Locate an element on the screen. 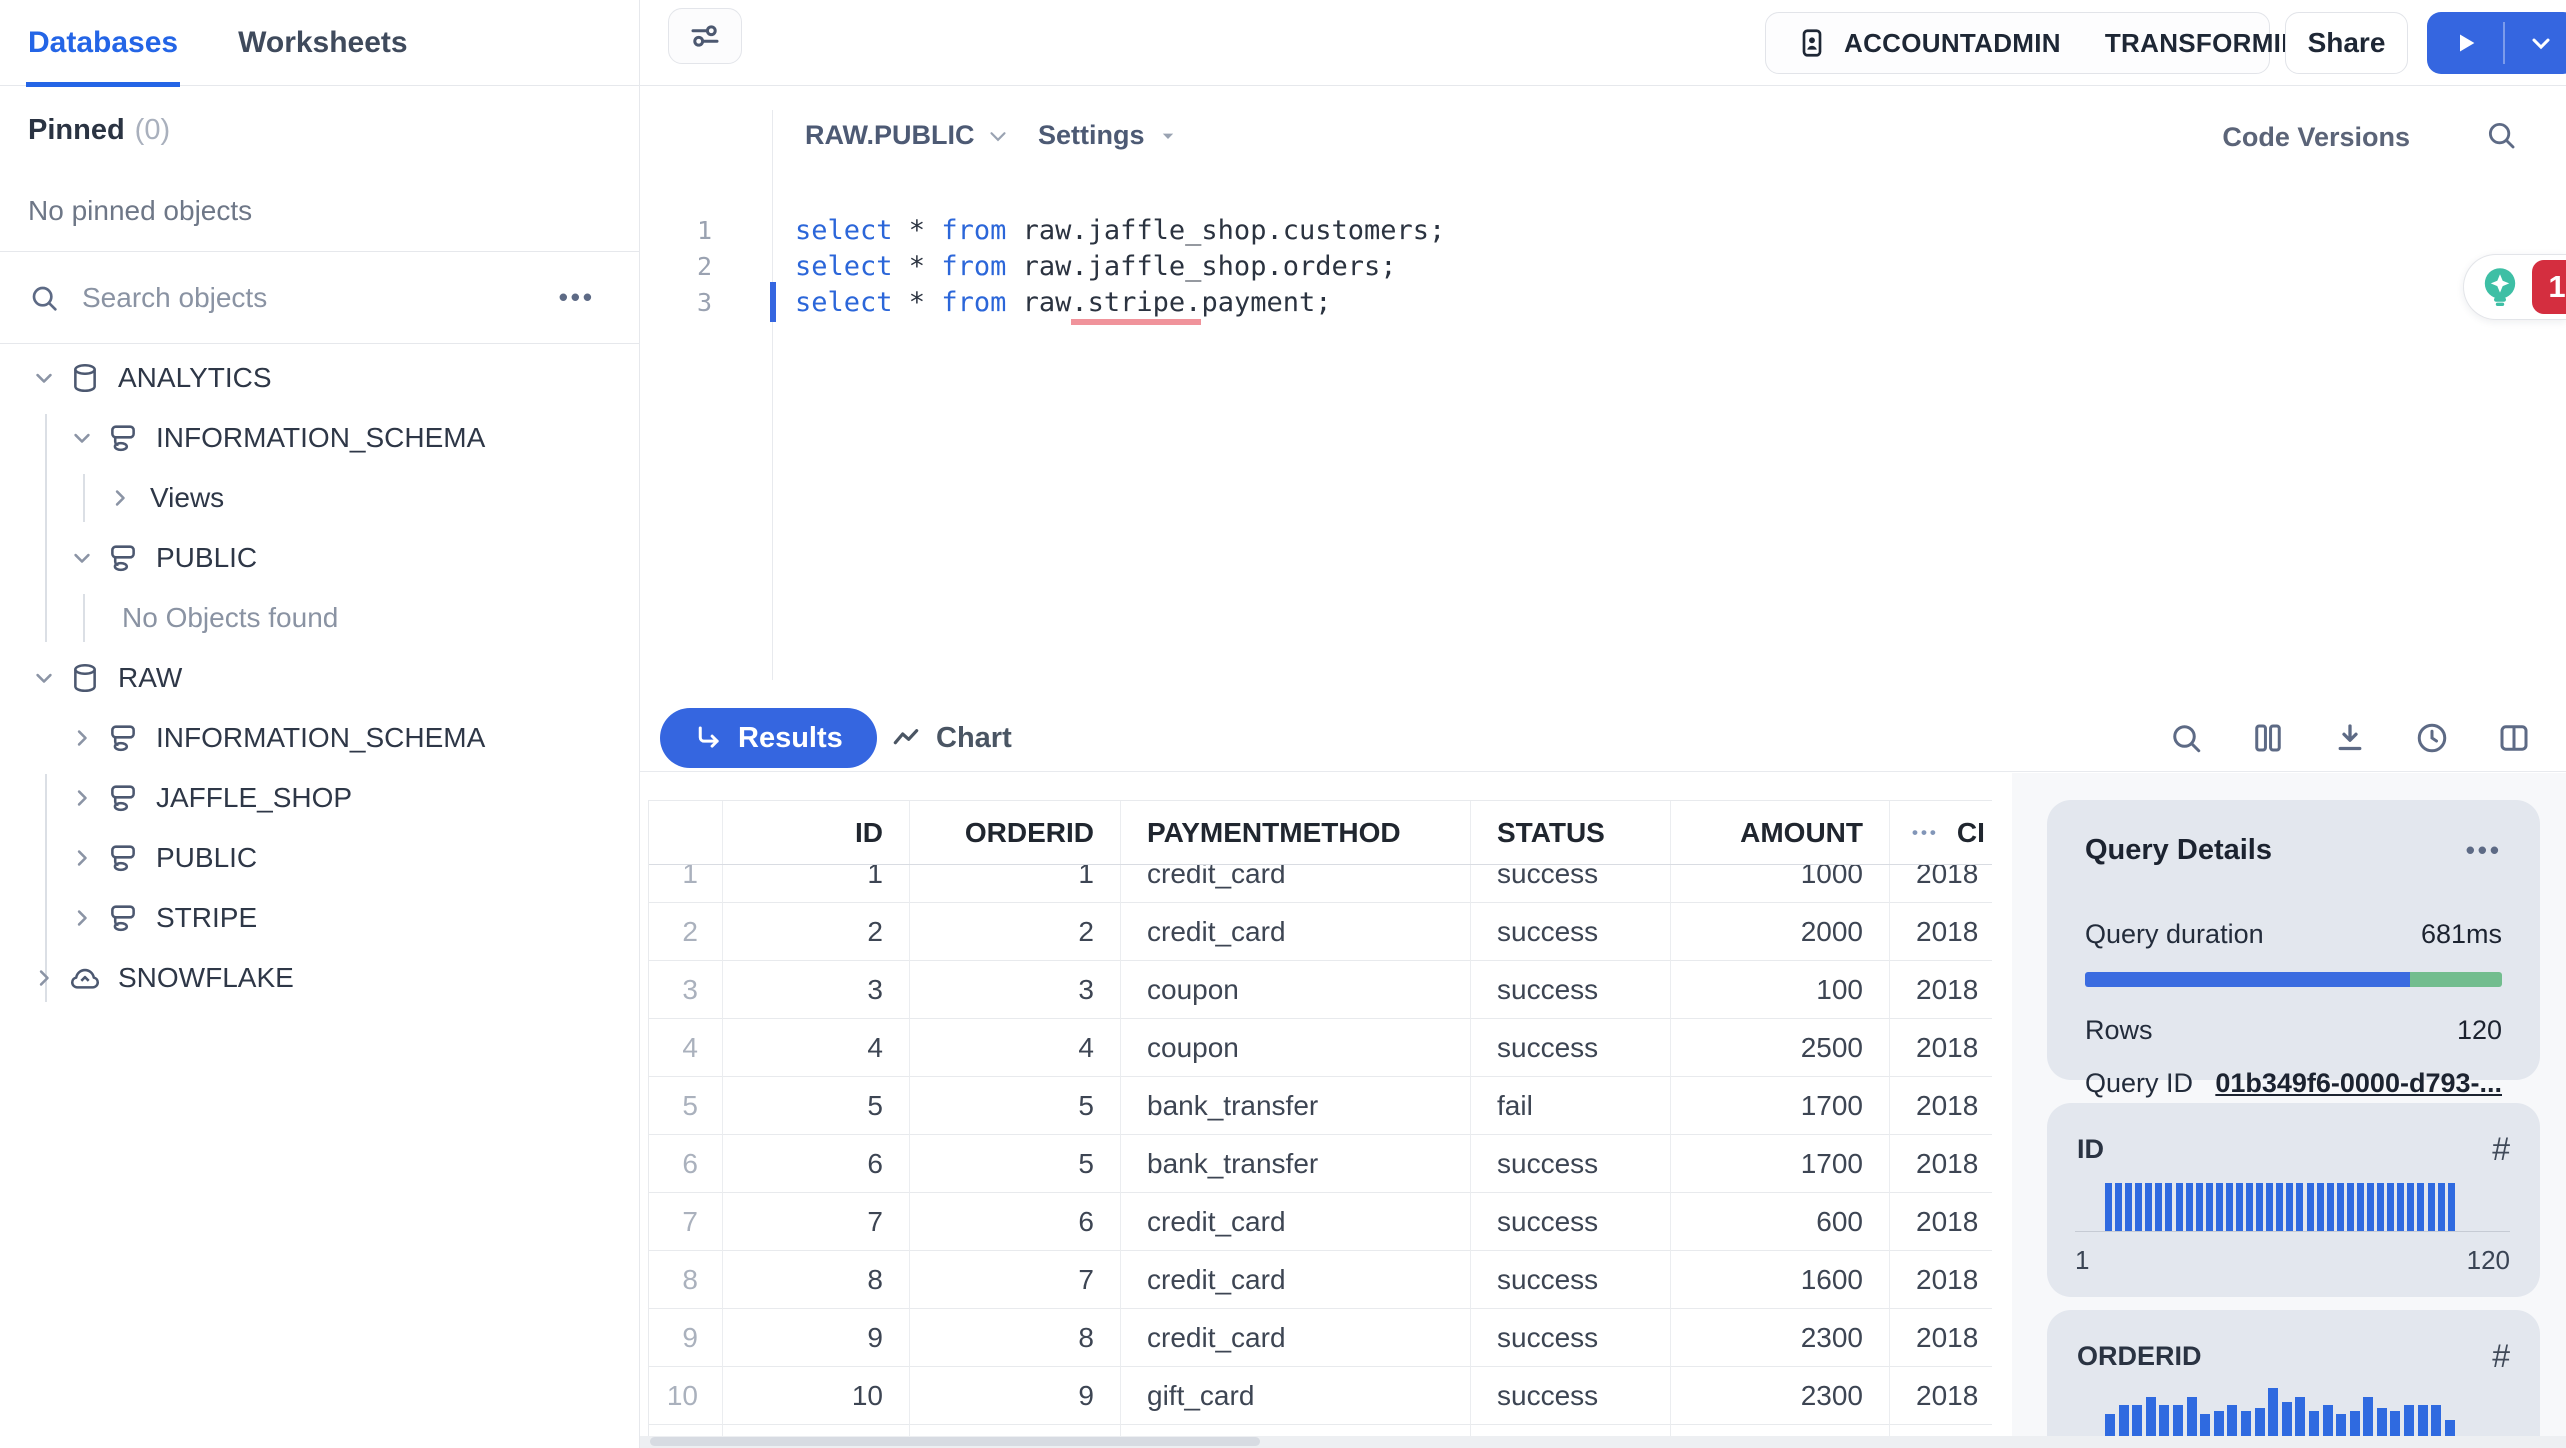 Image resolution: width=2566 pixels, height=1448 pixels. table-row-4: 4 4 4 coupon success 2500 2018 is located at coordinates (1320, 1048).